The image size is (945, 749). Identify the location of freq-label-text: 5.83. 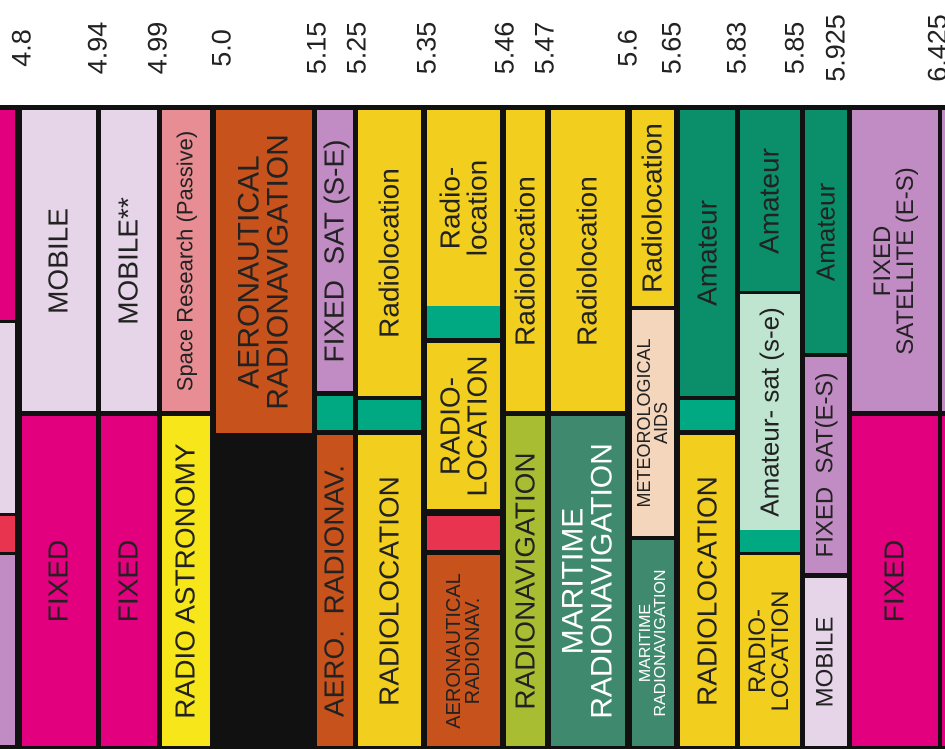
(736, 48).